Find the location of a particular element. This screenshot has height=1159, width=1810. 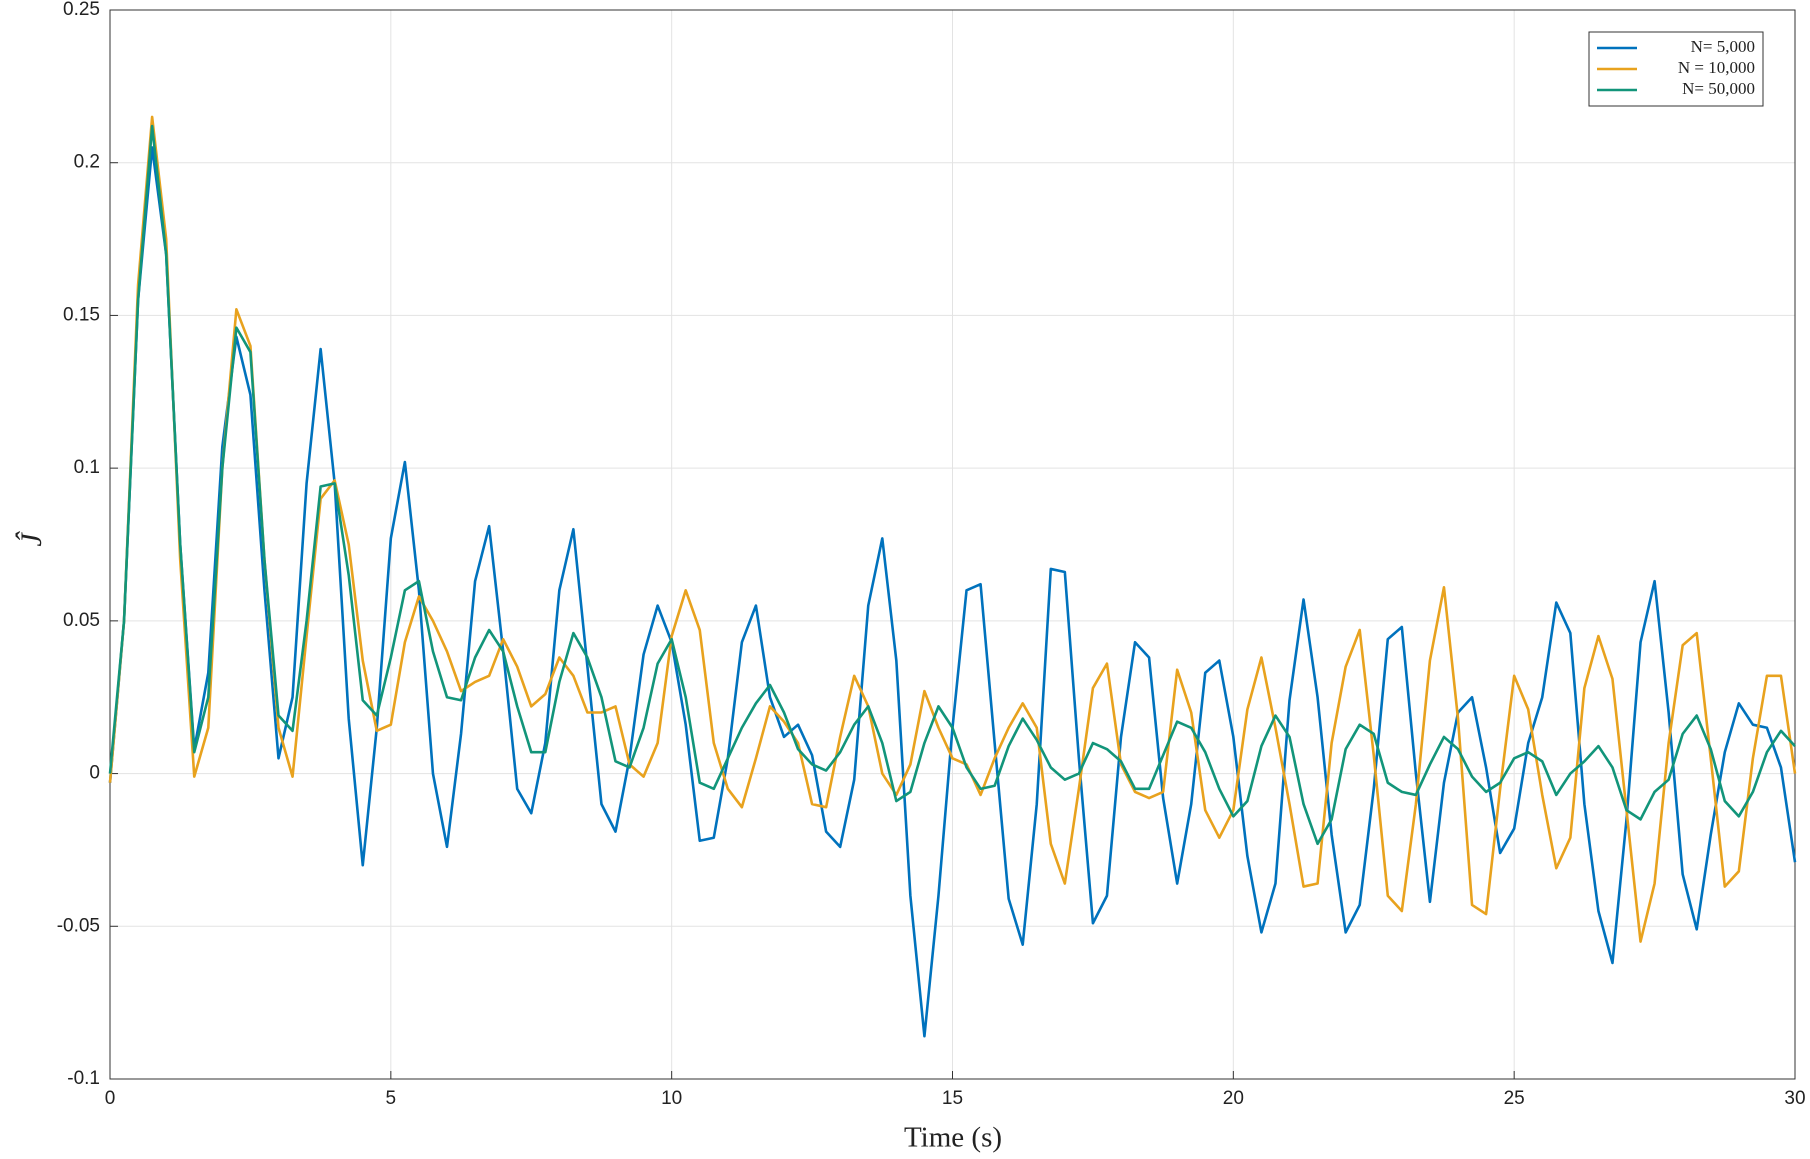

y-tick-label: -0.1 is located at coordinates (83, 1078).